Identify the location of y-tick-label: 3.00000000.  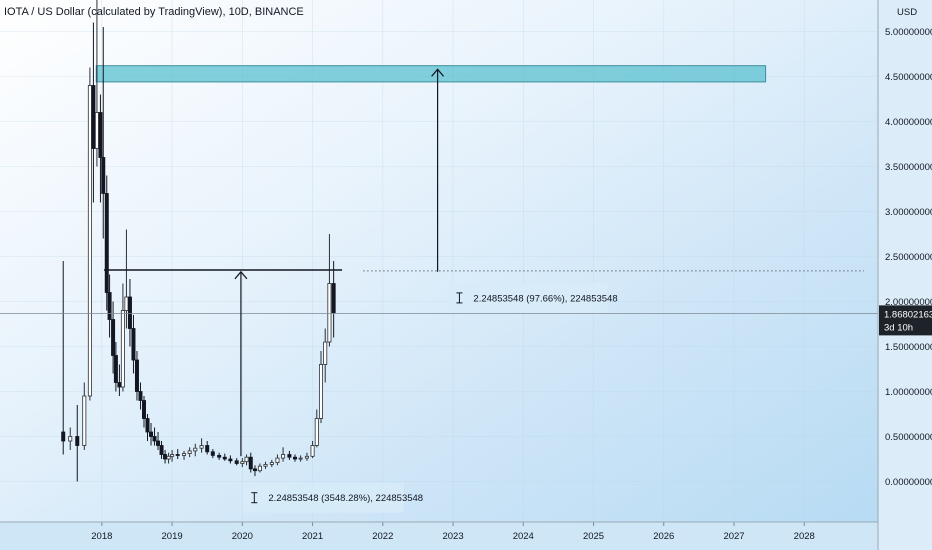
(908, 212).